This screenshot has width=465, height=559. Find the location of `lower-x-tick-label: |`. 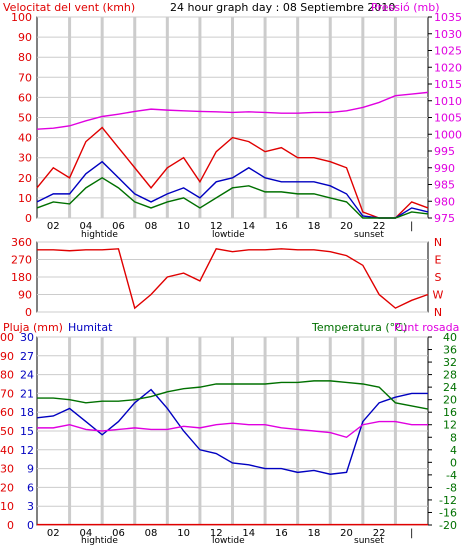

lower-x-tick-label: | is located at coordinates (411, 533).